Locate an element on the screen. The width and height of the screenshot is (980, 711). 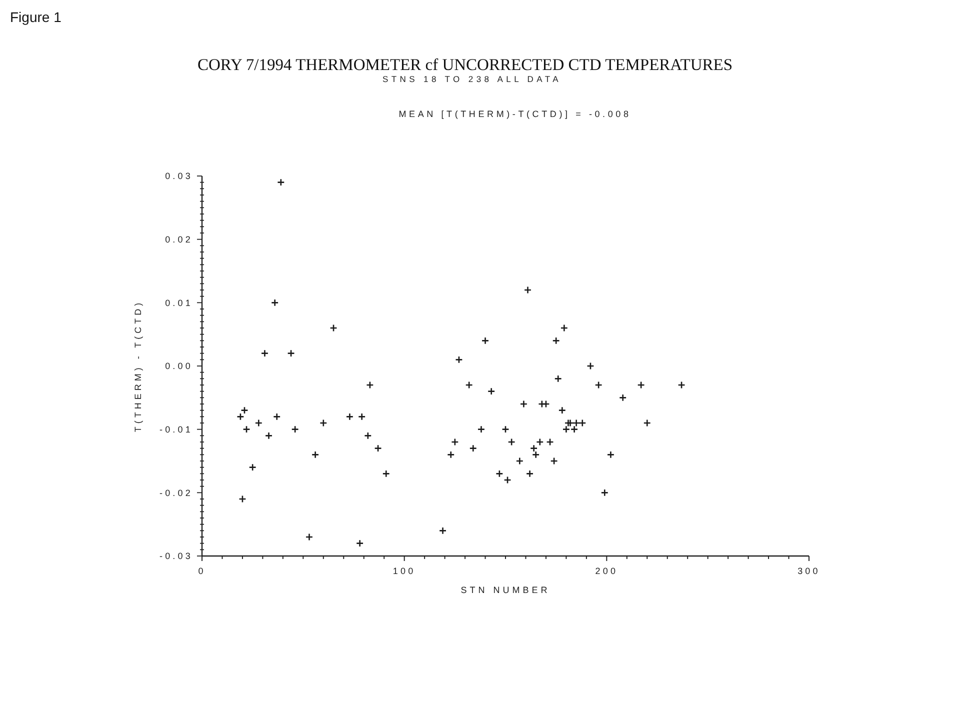
y-tick-label: 0.02 is located at coordinates (179, 239).